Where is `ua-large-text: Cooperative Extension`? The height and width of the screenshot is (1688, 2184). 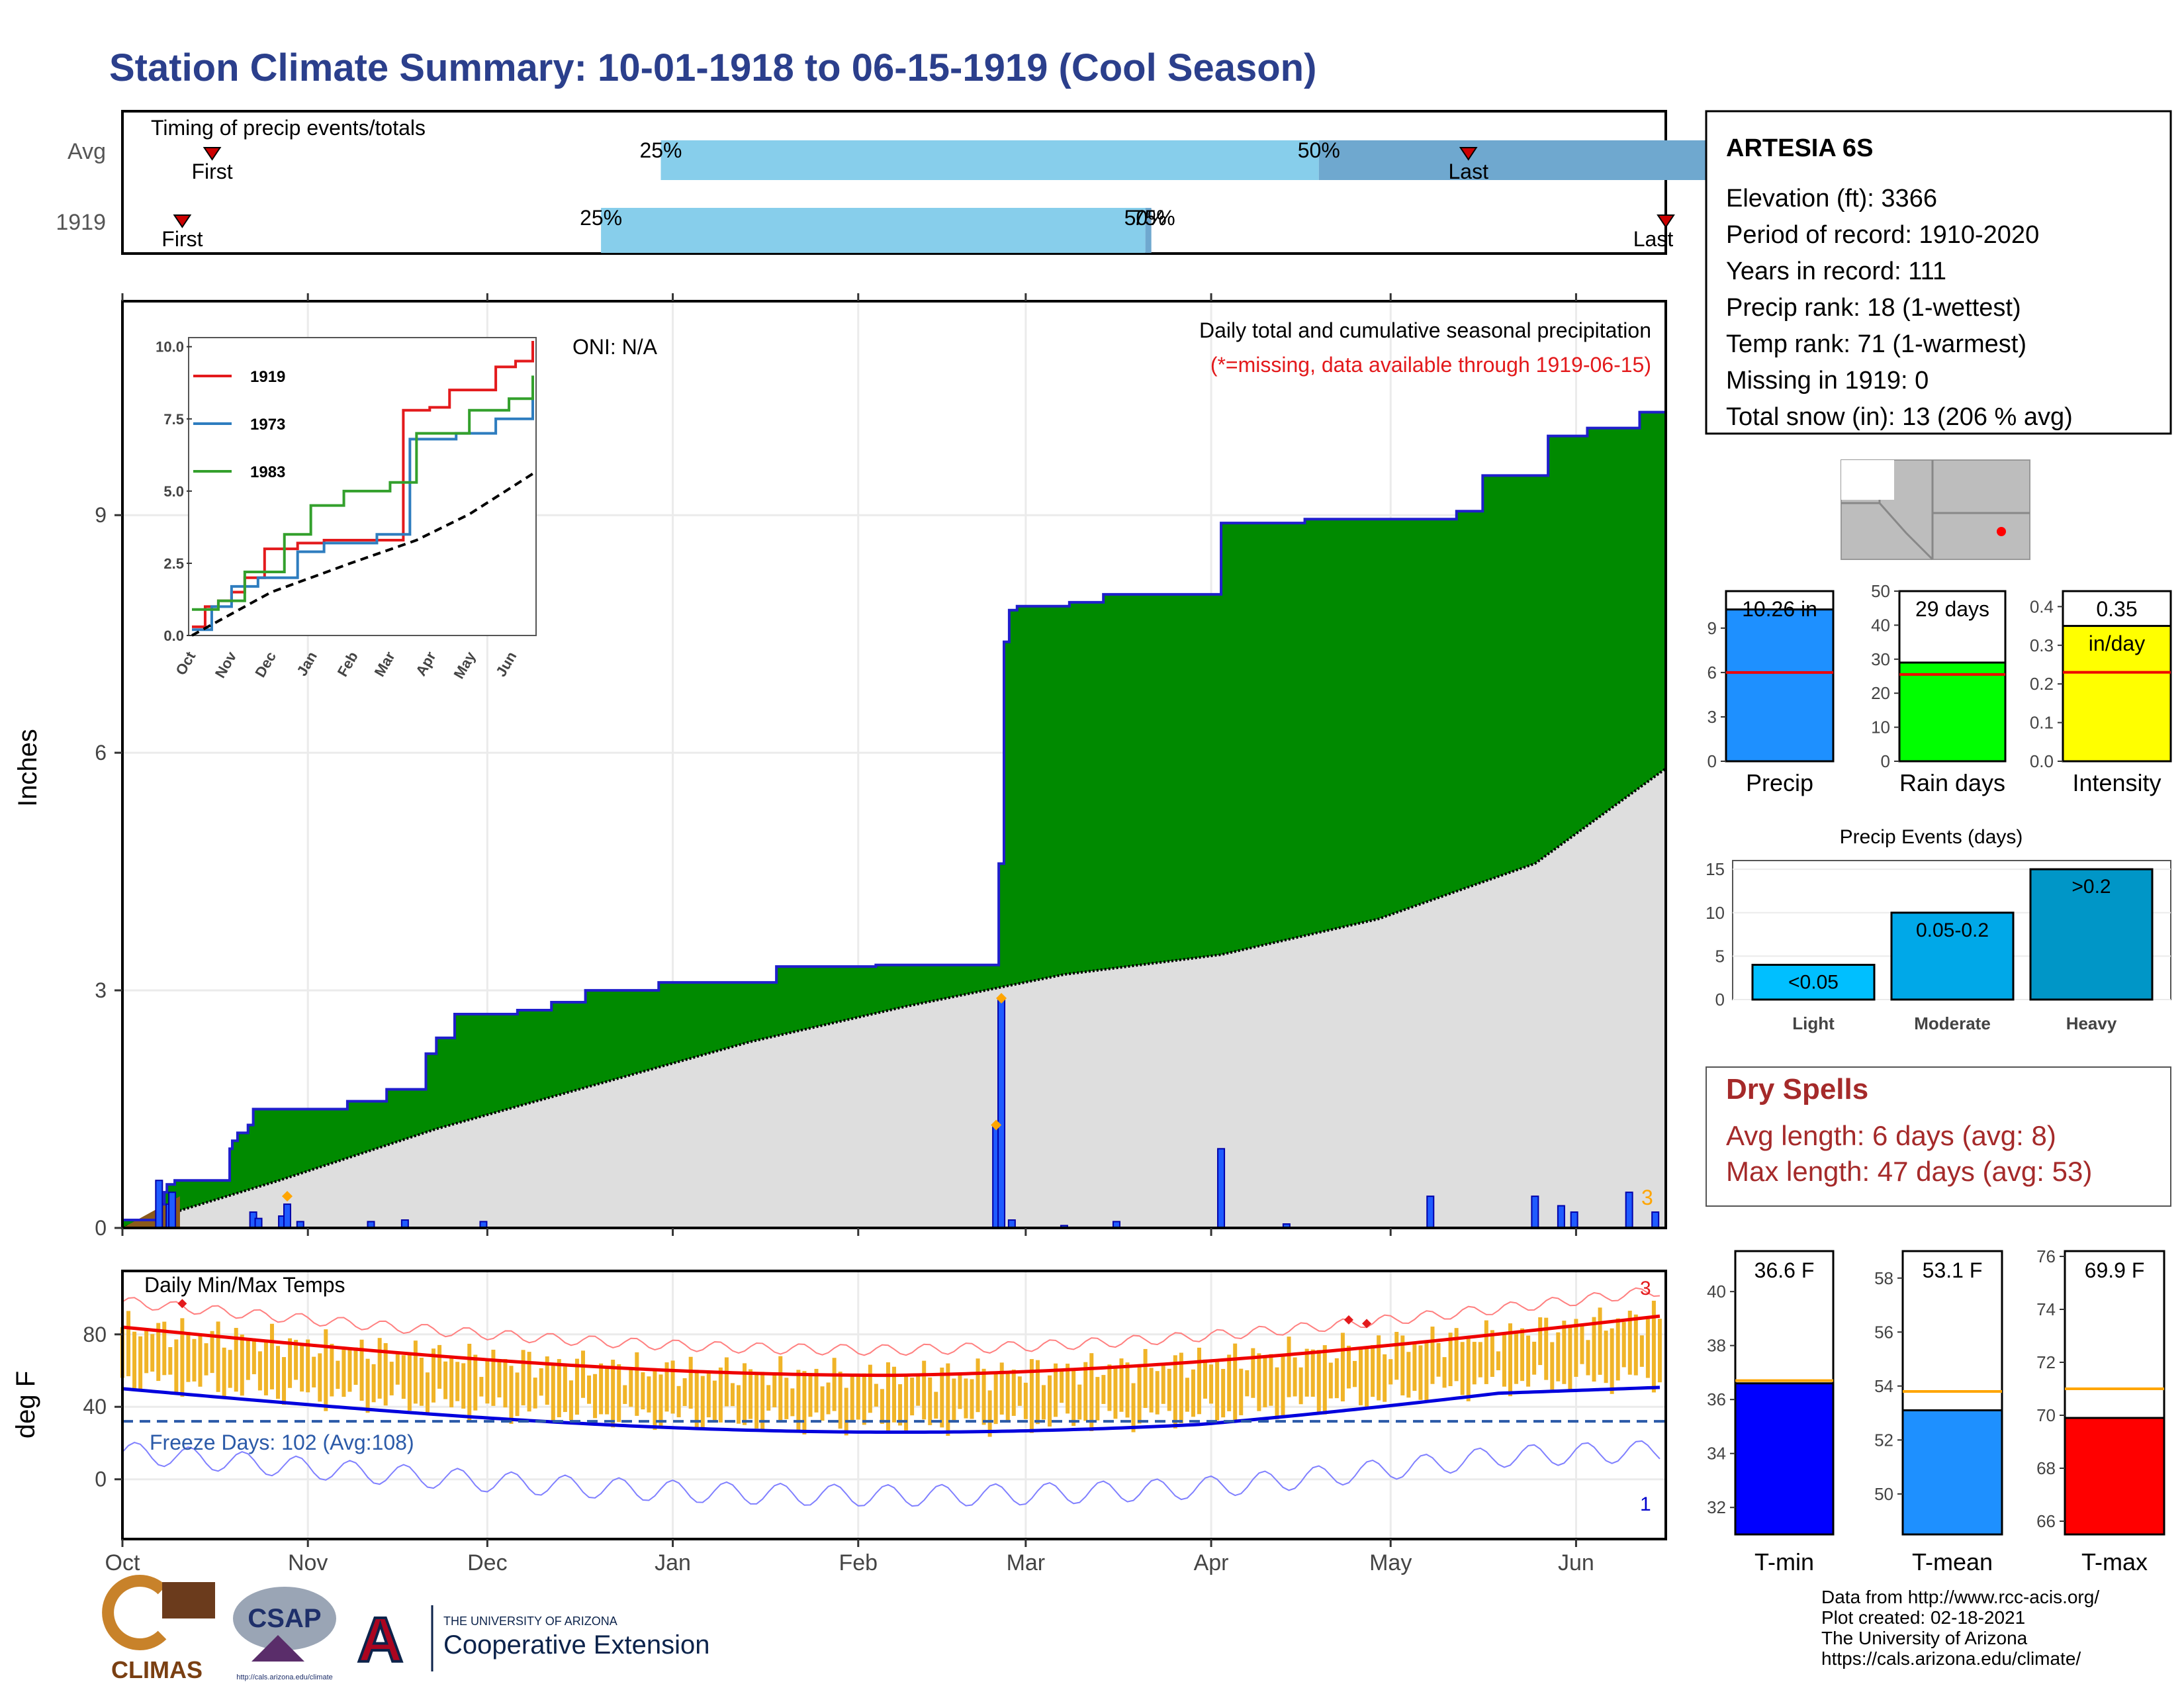 ua-large-text: Cooperative Extension is located at coordinates (576, 1645).